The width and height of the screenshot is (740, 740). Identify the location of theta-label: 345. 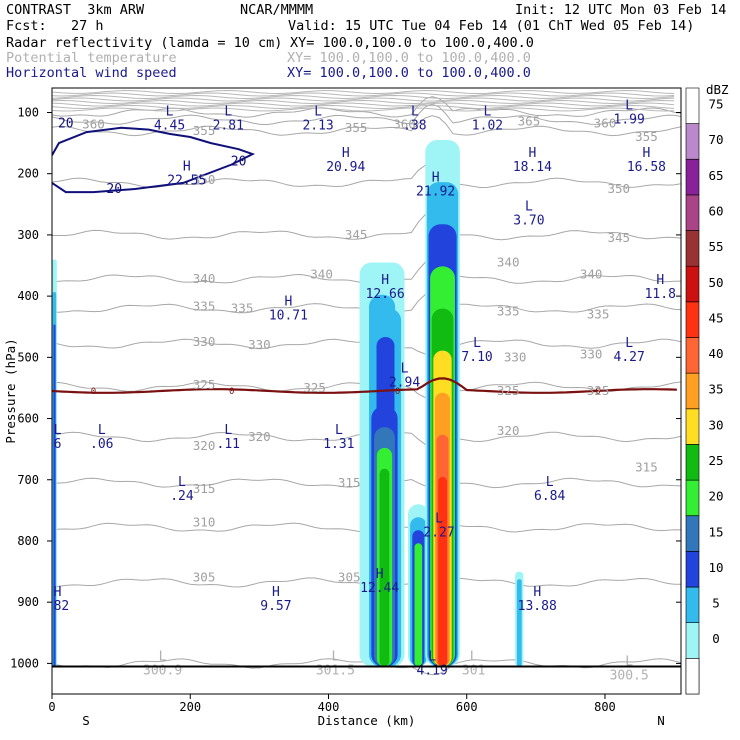
(619, 237).